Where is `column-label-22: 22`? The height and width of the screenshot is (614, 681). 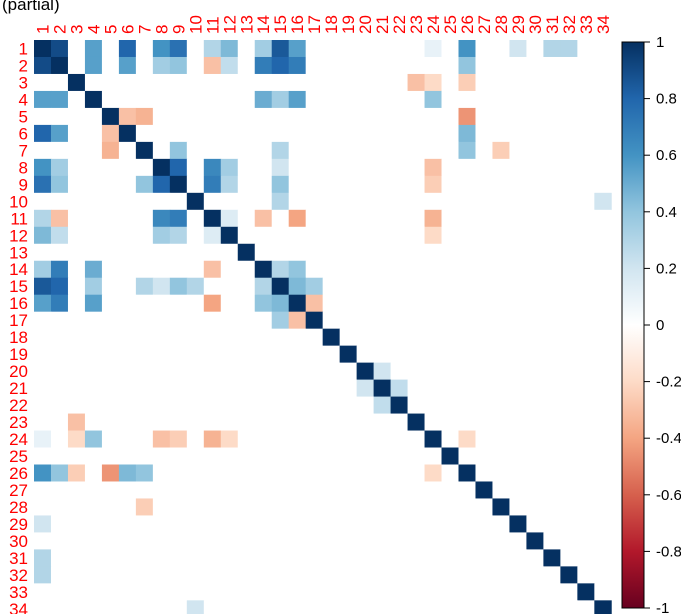 column-label-22: 22 is located at coordinates (399, 24).